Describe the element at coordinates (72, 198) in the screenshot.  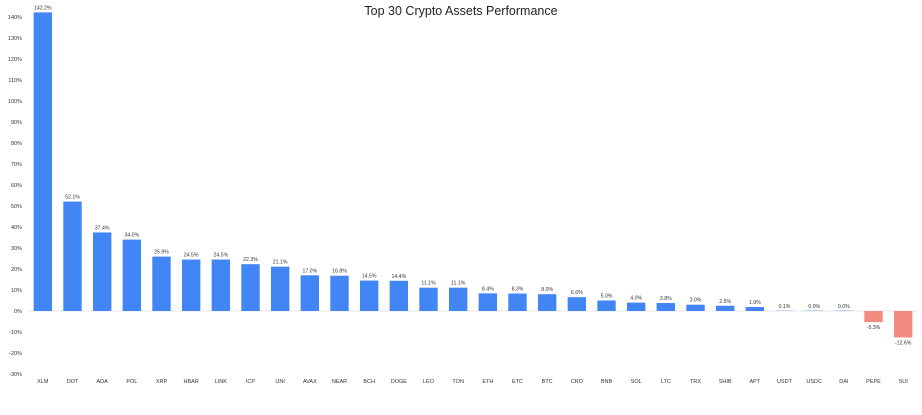
I see `data-label: 52.1%` at that location.